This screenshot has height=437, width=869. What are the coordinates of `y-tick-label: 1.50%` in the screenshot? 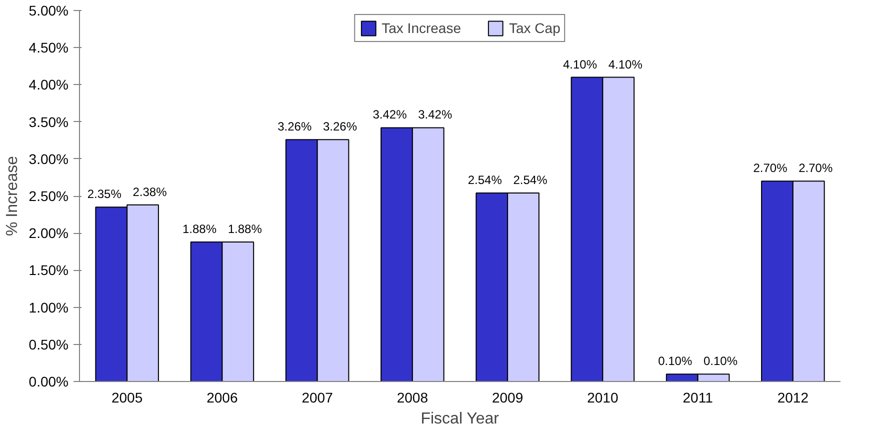 It's located at (48, 270).